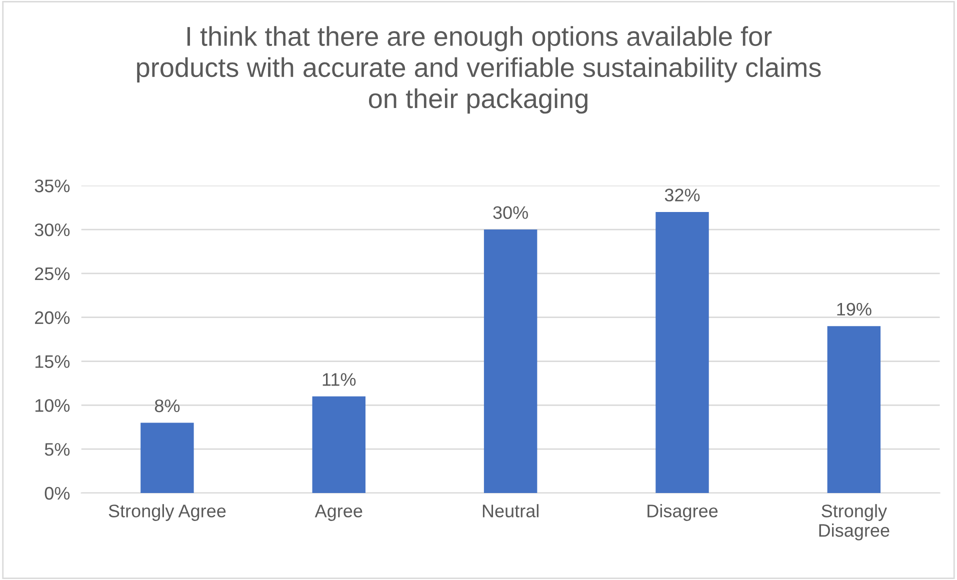 The image size is (957, 580). Describe the element at coordinates (167, 512) in the screenshot. I see `x-tick-label: Strongly Agree` at that location.